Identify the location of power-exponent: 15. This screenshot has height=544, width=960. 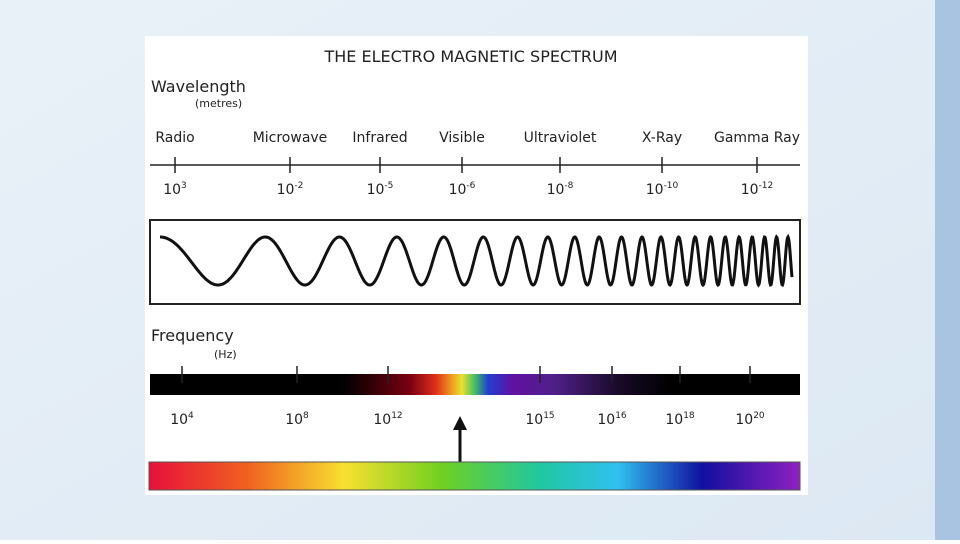
(548, 416).